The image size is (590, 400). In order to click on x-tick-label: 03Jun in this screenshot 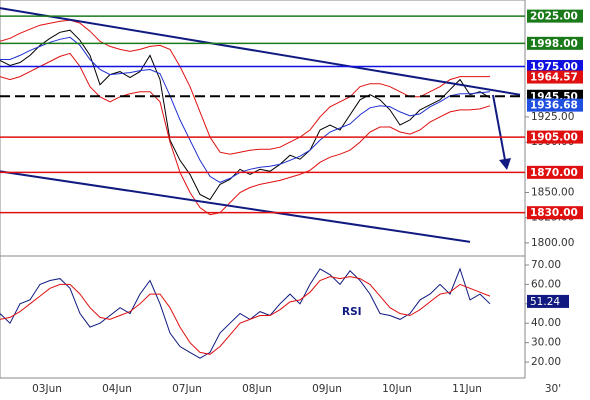, I will do `click(47, 389)`.